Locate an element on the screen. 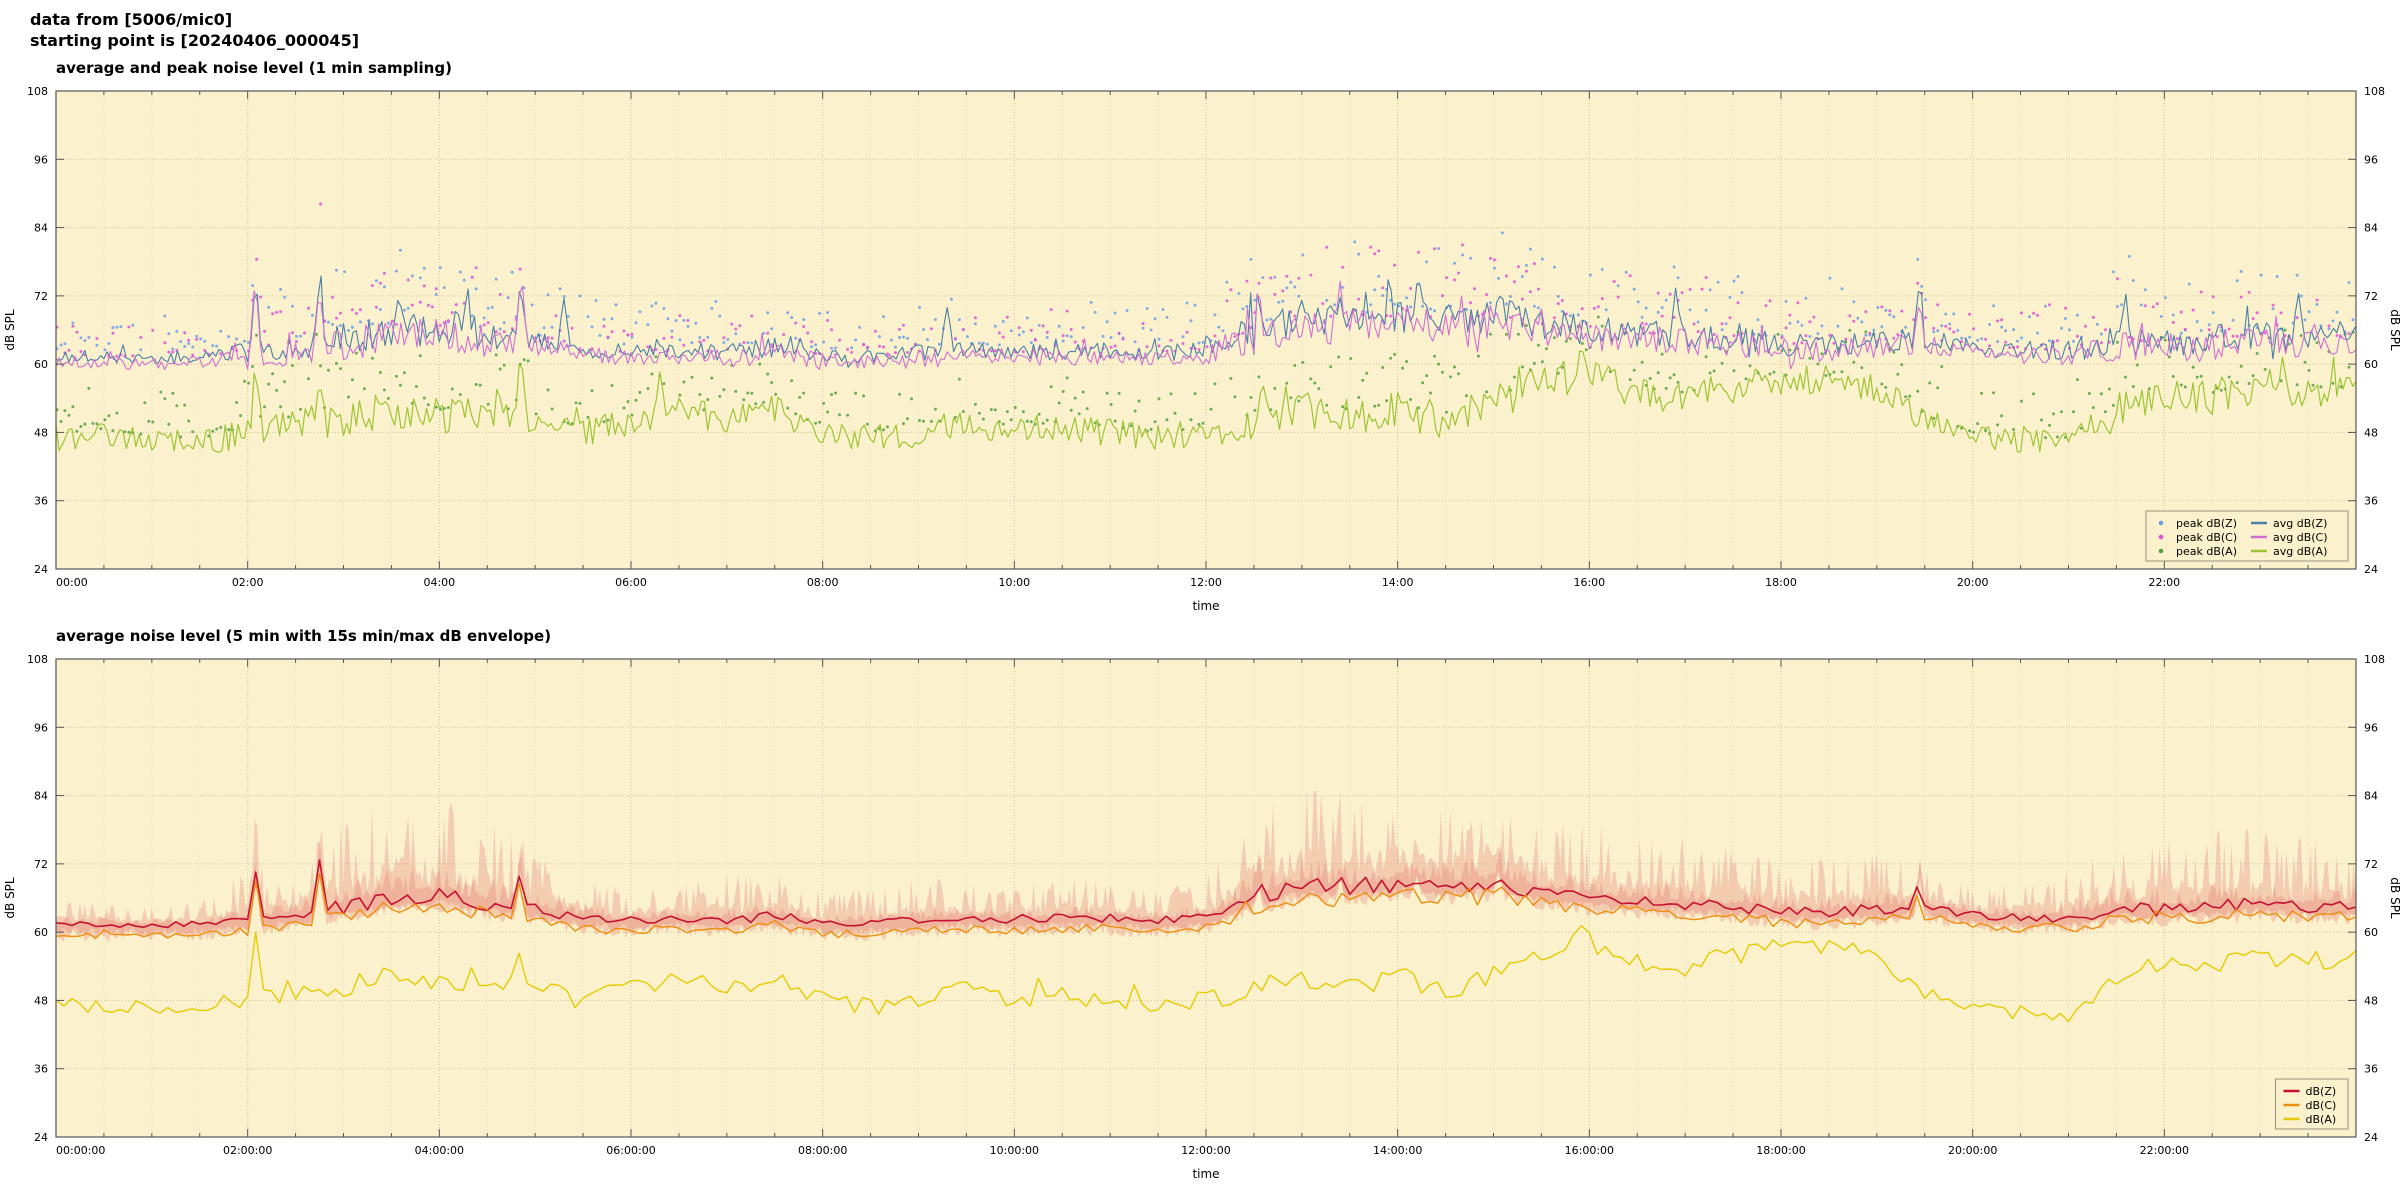 The image size is (2400, 1200). x-tick-label: 02:00:00 is located at coordinates (247, 1150).